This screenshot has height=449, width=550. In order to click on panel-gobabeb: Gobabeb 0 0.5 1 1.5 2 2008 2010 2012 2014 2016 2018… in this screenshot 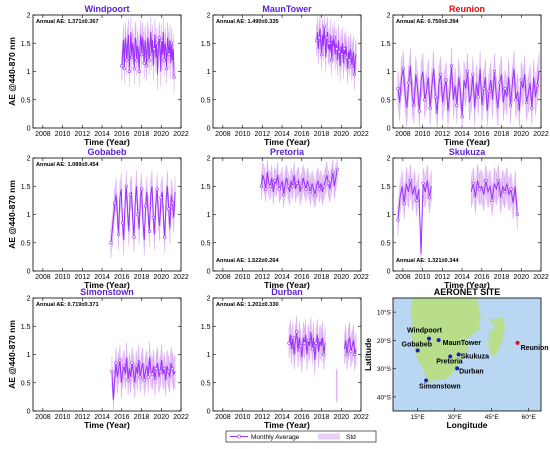, I will do `click(98, 218)`.